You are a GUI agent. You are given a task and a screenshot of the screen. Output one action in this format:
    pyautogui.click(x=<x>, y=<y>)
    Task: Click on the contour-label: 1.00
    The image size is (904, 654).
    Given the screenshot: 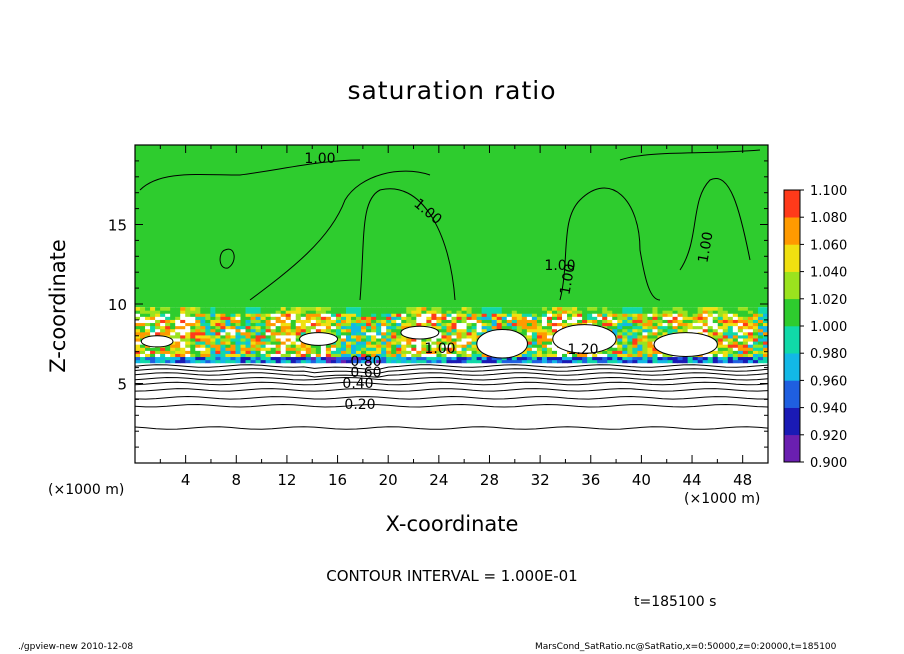 What is the action you would take?
    pyautogui.click(x=705, y=247)
    